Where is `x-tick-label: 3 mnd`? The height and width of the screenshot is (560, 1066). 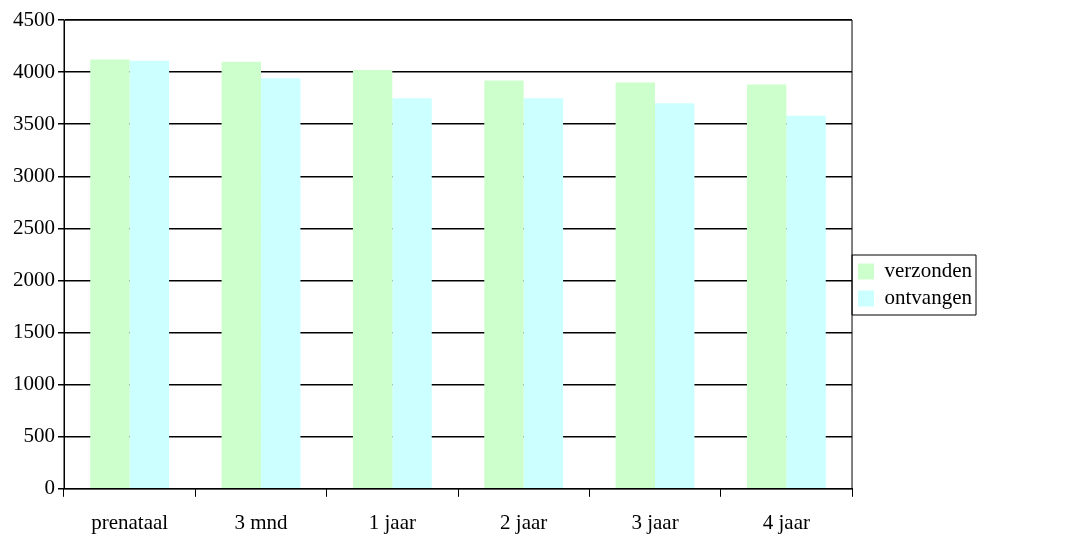
x-tick-label: 3 mnd is located at coordinates (261, 521).